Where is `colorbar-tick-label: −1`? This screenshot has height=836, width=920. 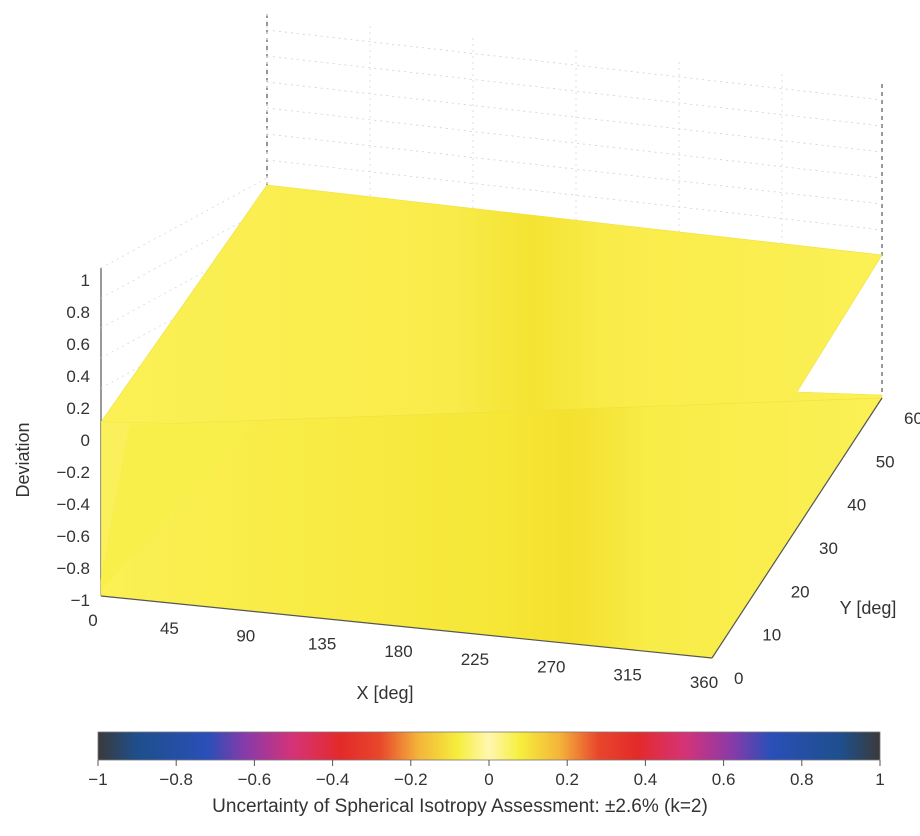 colorbar-tick-label: −1 is located at coordinates (97, 779).